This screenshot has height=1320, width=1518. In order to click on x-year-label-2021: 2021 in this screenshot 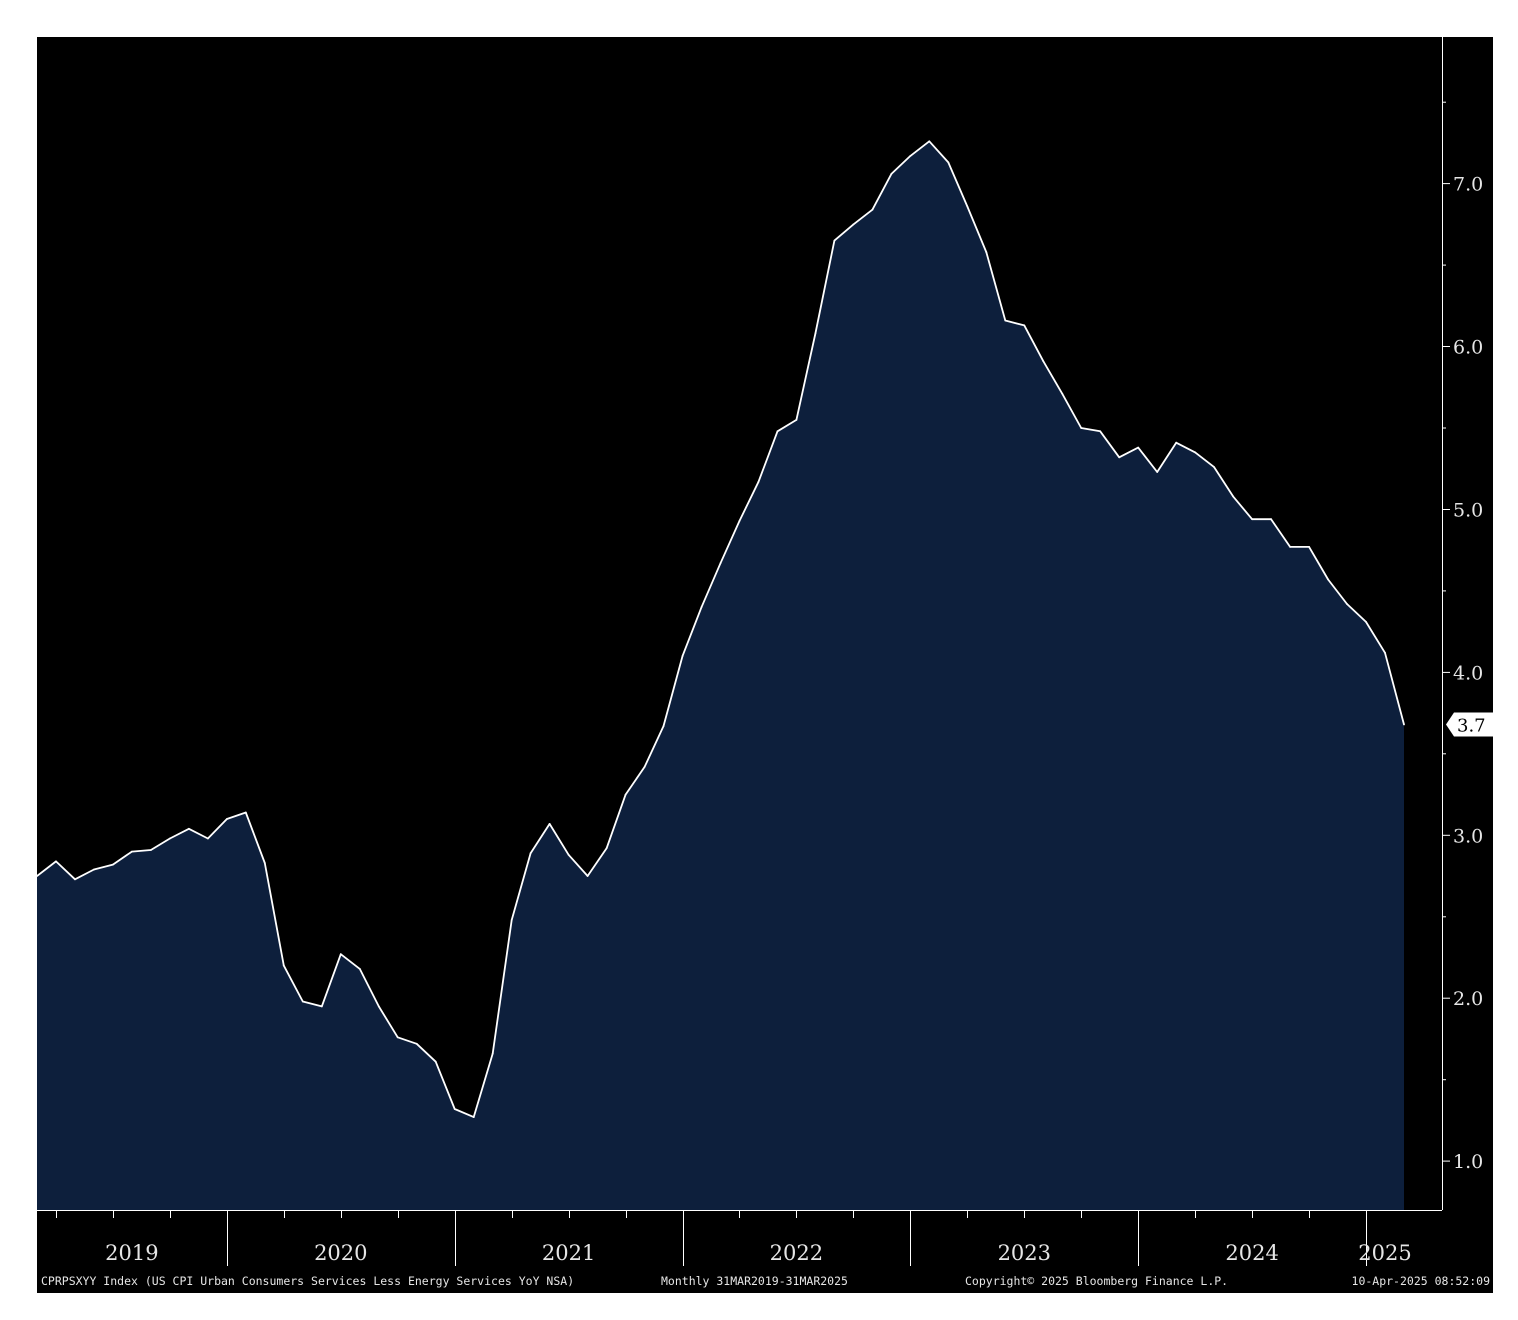, I will do `click(568, 1253)`.